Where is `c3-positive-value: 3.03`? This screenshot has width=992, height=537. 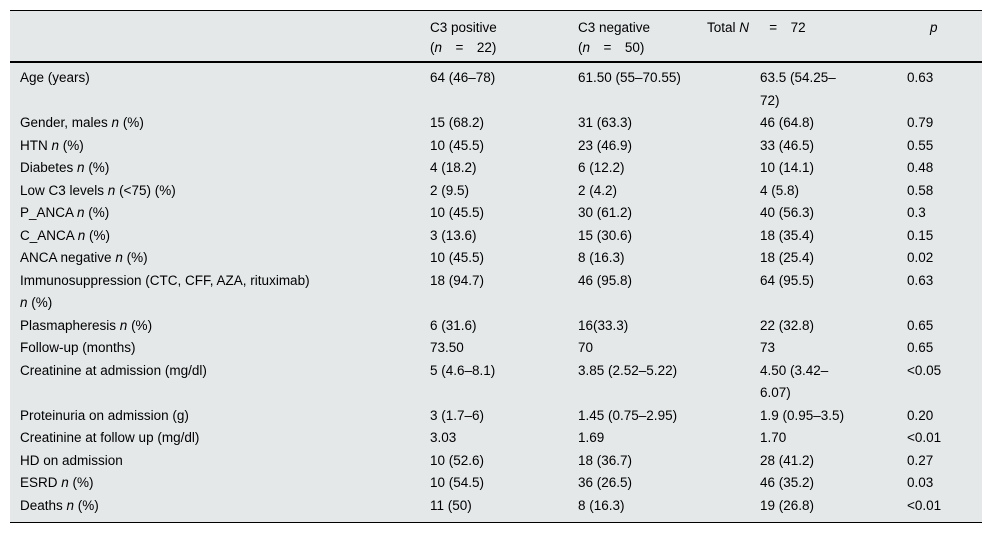
c3-positive-value: 3.03 is located at coordinates (443, 437).